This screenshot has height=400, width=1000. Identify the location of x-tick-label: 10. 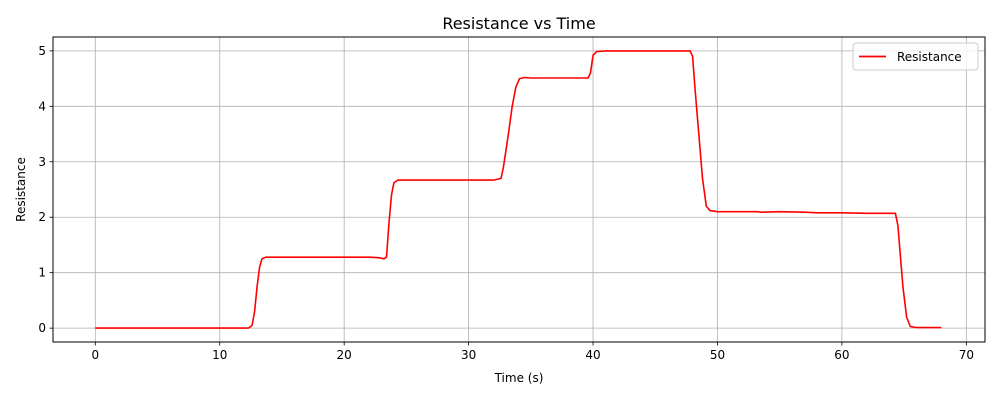
(219, 355).